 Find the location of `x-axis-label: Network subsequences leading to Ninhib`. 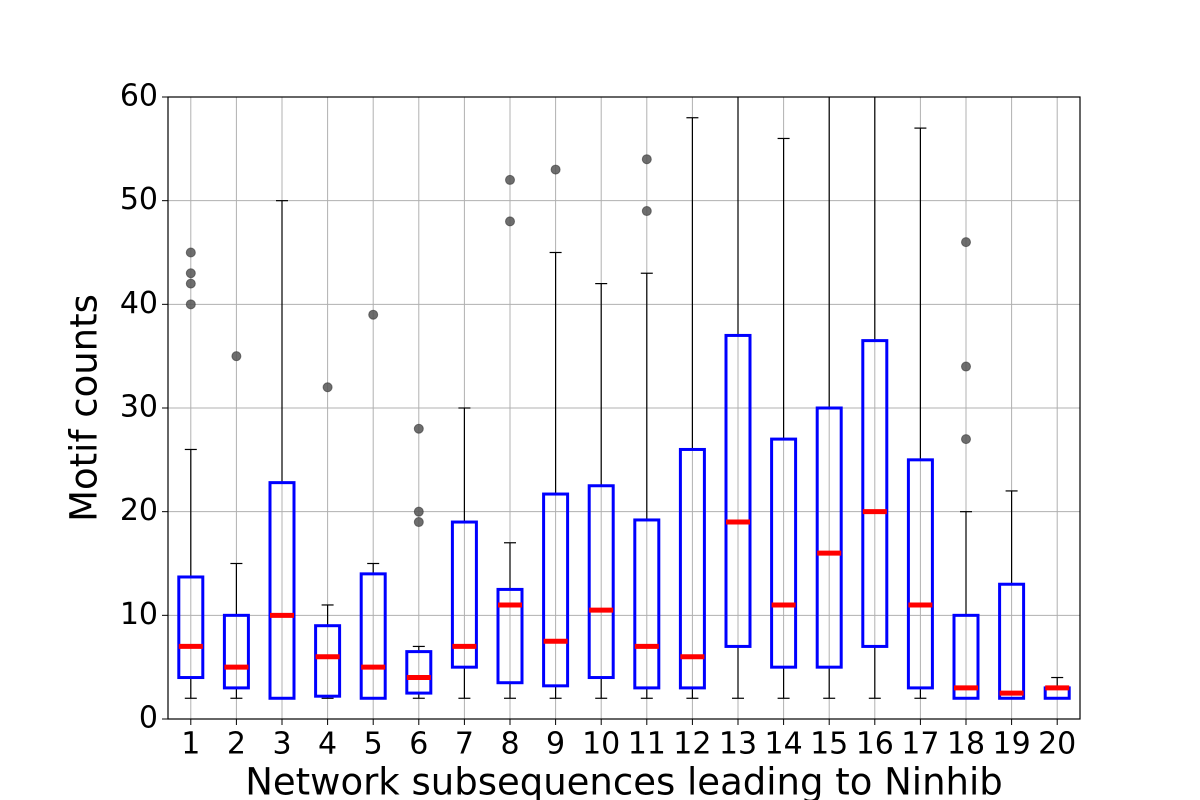

x-axis-label: Network subsequences leading to Ninhib is located at coordinates (624, 780).